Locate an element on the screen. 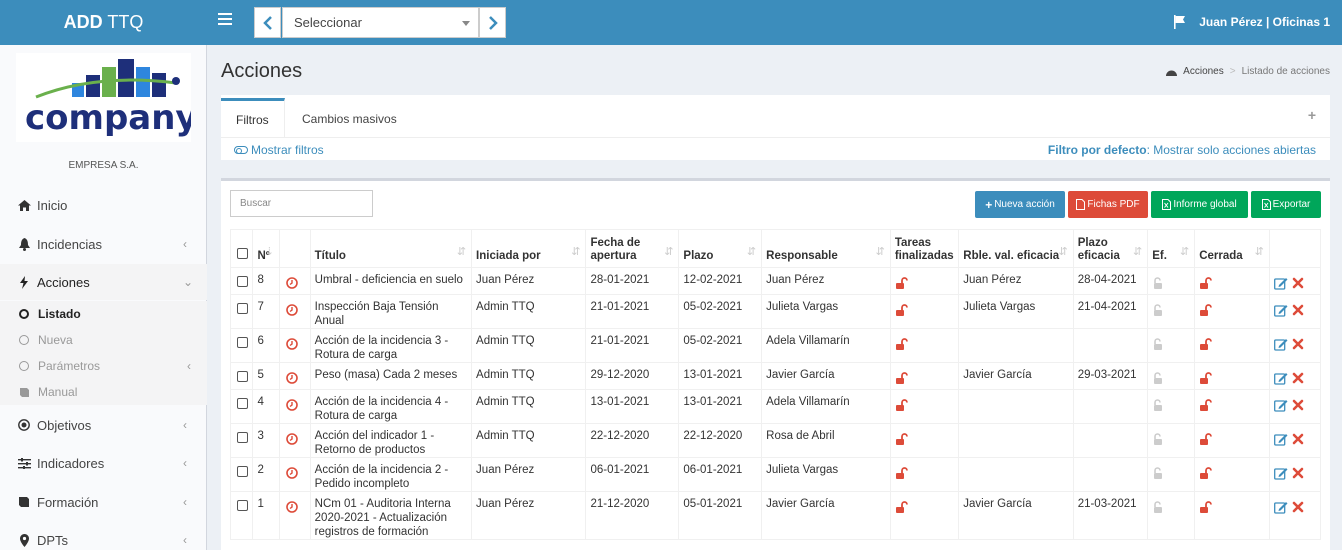 This screenshot has height=550, width=1342. circle-icon is located at coordinates (24, 340).